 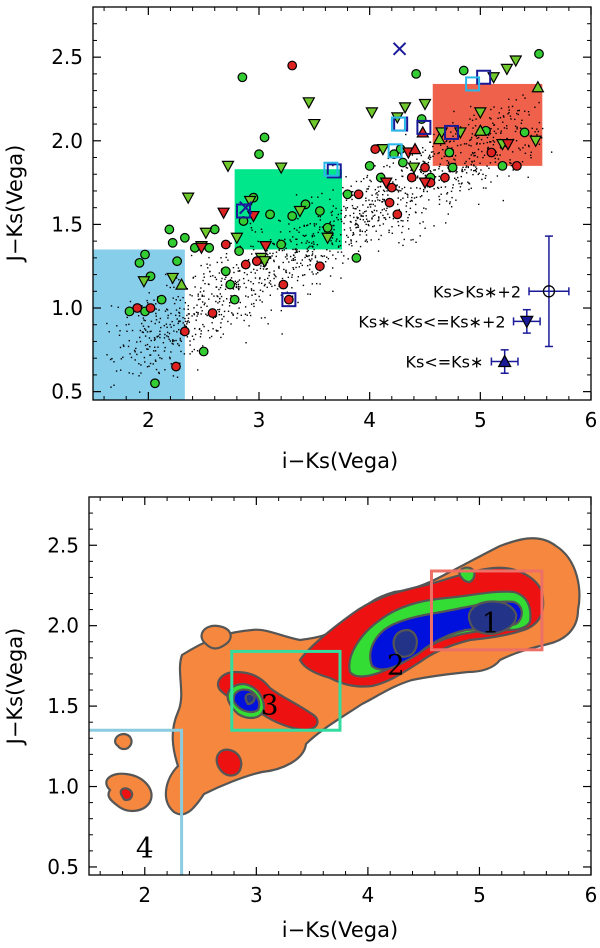 I want to click on bottom-x-axis-label: i−Ks(Vega), so click(x=340, y=930).